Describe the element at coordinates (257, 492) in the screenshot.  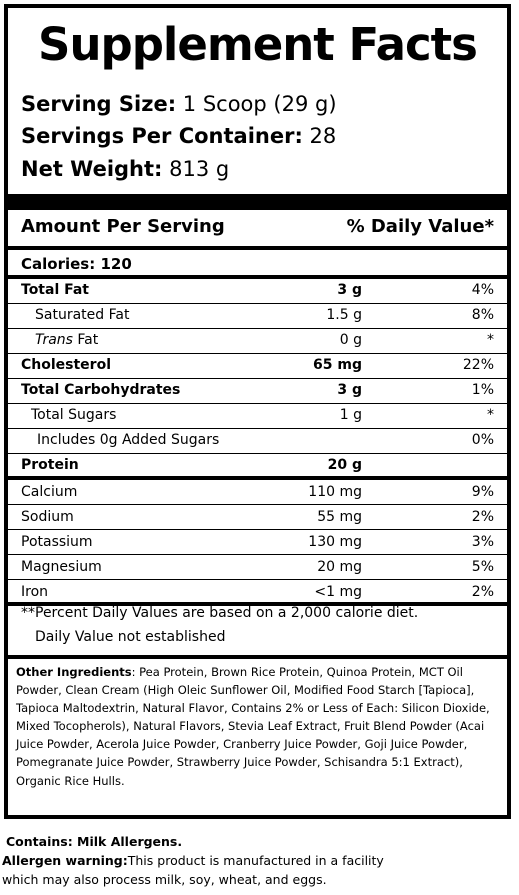
I see `nutrient-row-calcium: Calcium 110 mg 9%` at that location.